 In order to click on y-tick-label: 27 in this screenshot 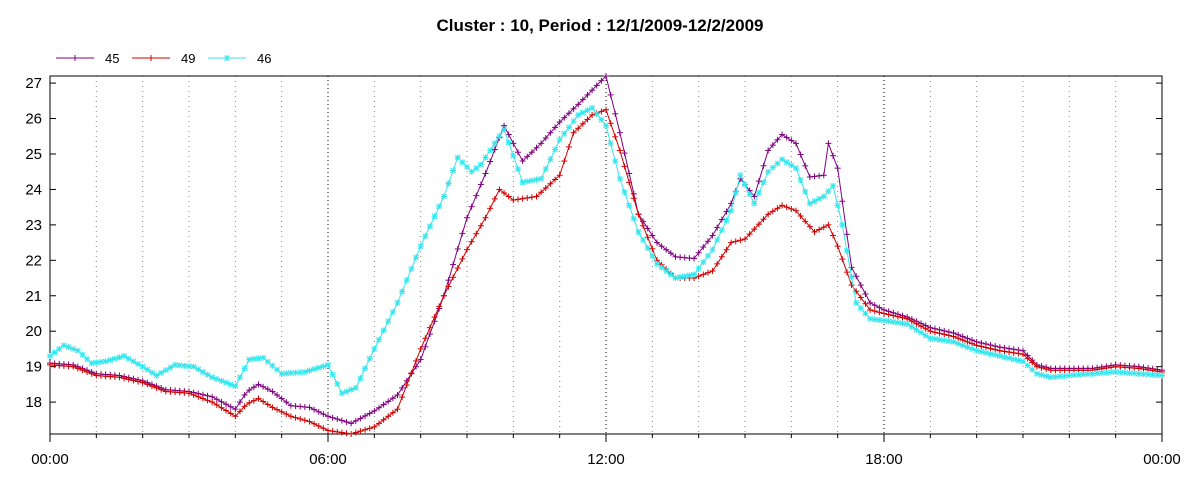, I will do `click(33, 83)`.